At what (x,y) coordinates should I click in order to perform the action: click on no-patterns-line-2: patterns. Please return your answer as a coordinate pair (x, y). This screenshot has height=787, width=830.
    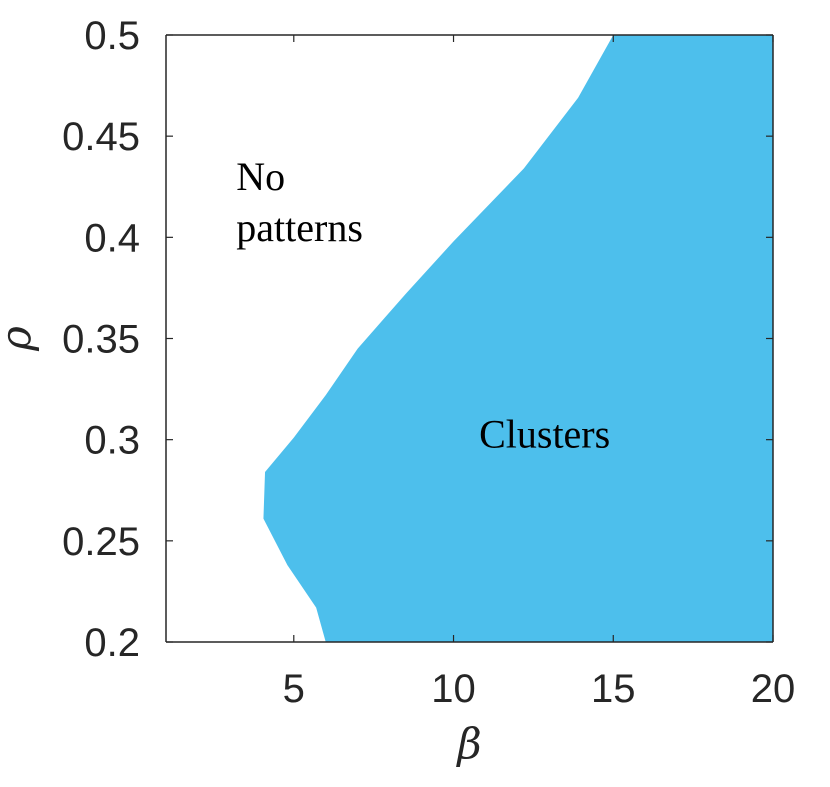
    Looking at the image, I should click on (299, 227).